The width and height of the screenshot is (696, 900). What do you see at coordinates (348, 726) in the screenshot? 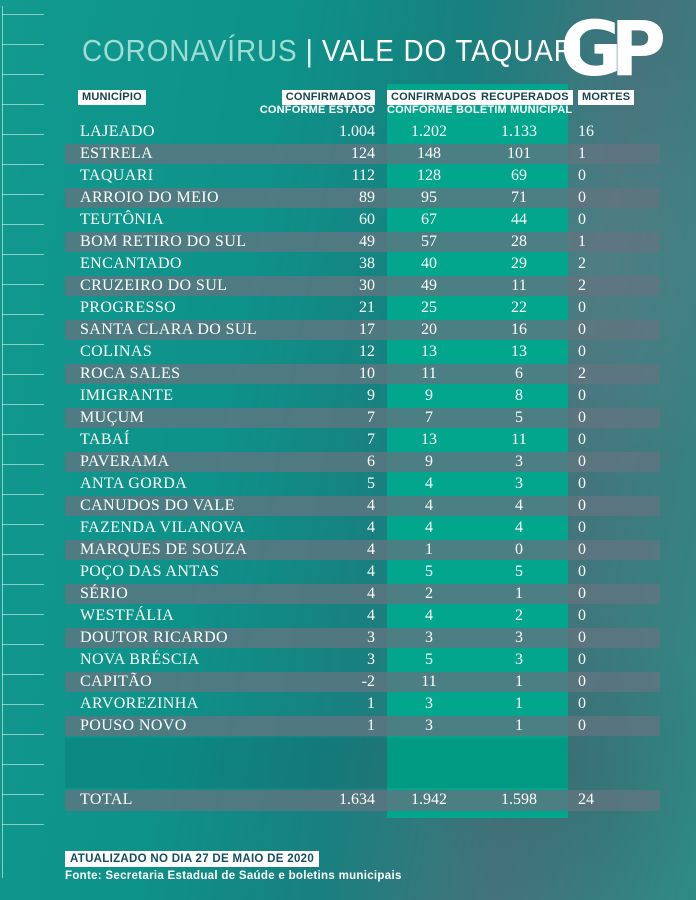
I see `table-row: POUSO NOVO 1 3 1 0` at bounding box center [348, 726].